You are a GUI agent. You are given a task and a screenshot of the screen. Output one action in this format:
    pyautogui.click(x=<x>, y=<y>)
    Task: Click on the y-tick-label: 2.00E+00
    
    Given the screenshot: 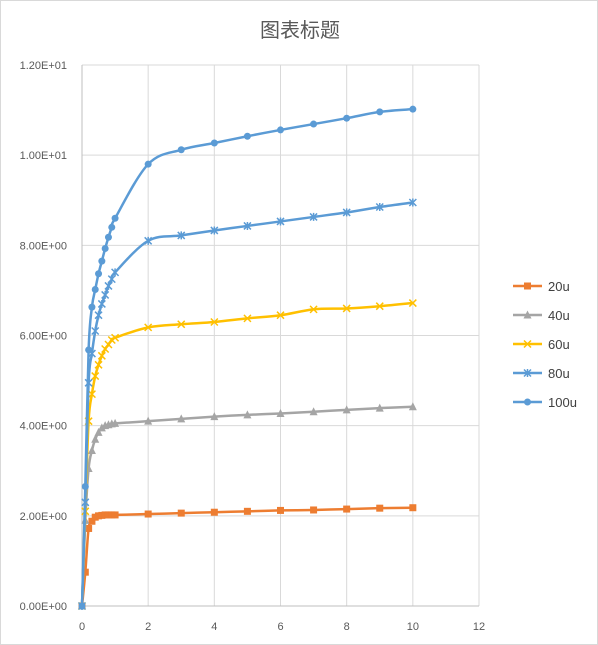 What is the action you would take?
    pyautogui.click(x=43, y=517)
    